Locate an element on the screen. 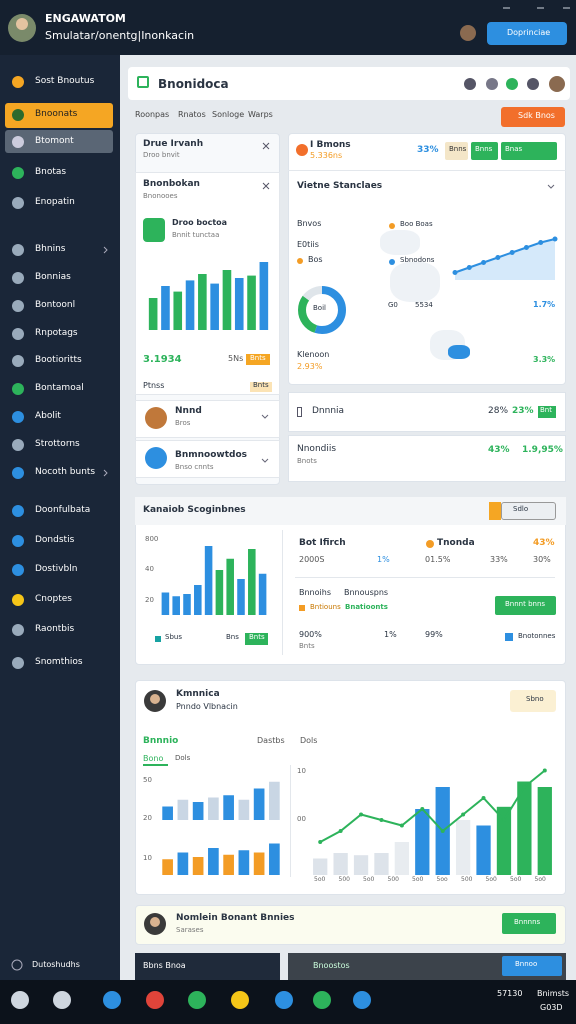 The image size is (576, 1024). bottom-label: Bnoostos is located at coordinates (331, 965).